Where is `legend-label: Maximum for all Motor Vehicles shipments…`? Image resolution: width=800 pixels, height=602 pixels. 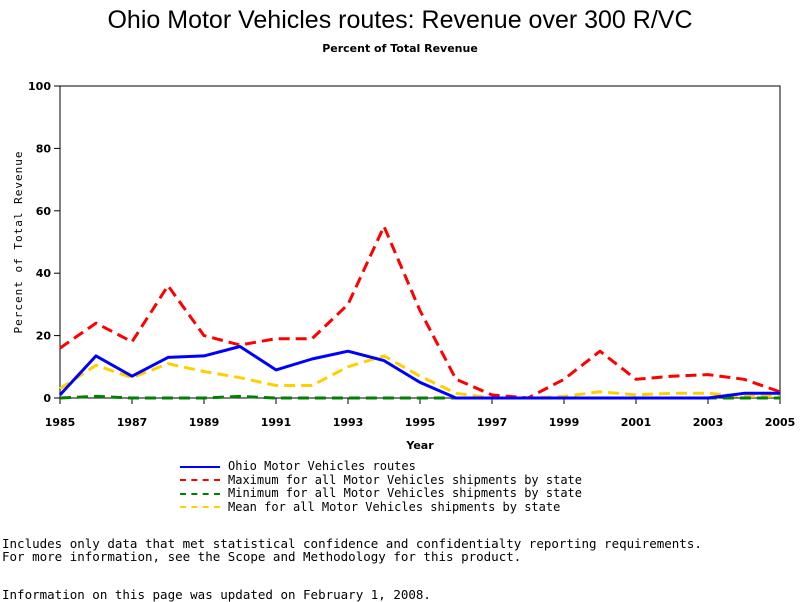 legend-label: Maximum for all Motor Vehicles shipments… is located at coordinates (405, 479).